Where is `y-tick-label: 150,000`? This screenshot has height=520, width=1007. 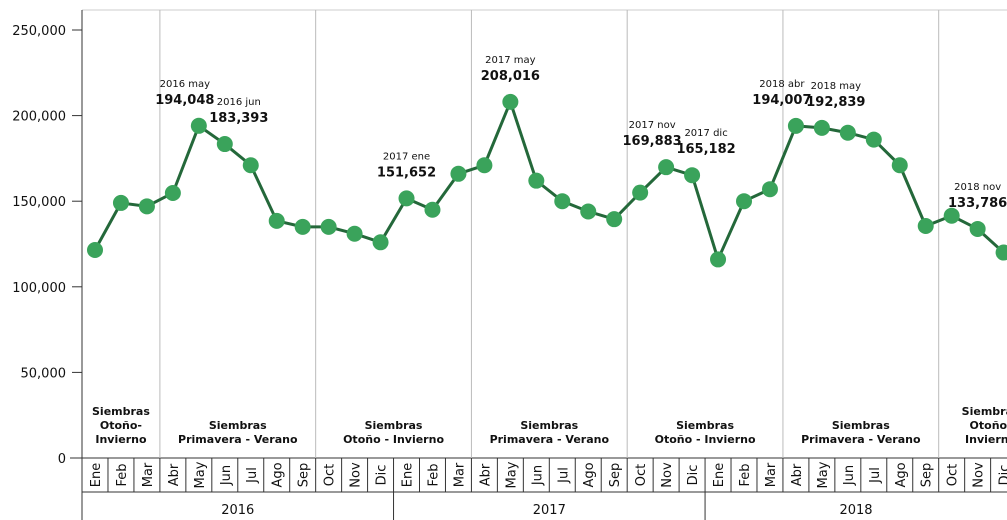 y-tick-label: 150,000 is located at coordinates (39, 202).